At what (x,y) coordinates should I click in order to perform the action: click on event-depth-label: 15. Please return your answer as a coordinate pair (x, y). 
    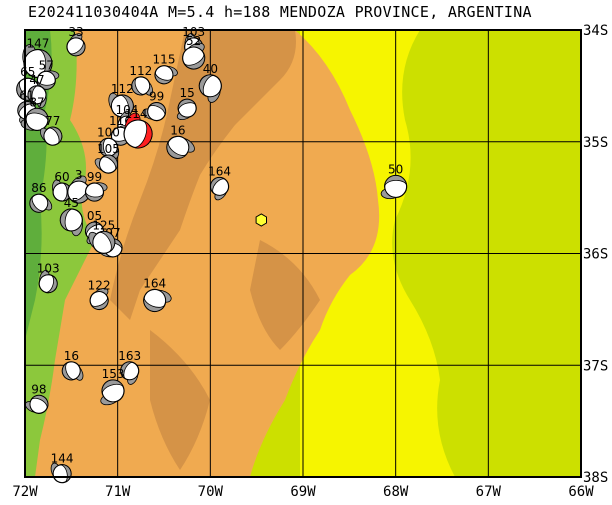
    Looking at the image, I should click on (187, 93).